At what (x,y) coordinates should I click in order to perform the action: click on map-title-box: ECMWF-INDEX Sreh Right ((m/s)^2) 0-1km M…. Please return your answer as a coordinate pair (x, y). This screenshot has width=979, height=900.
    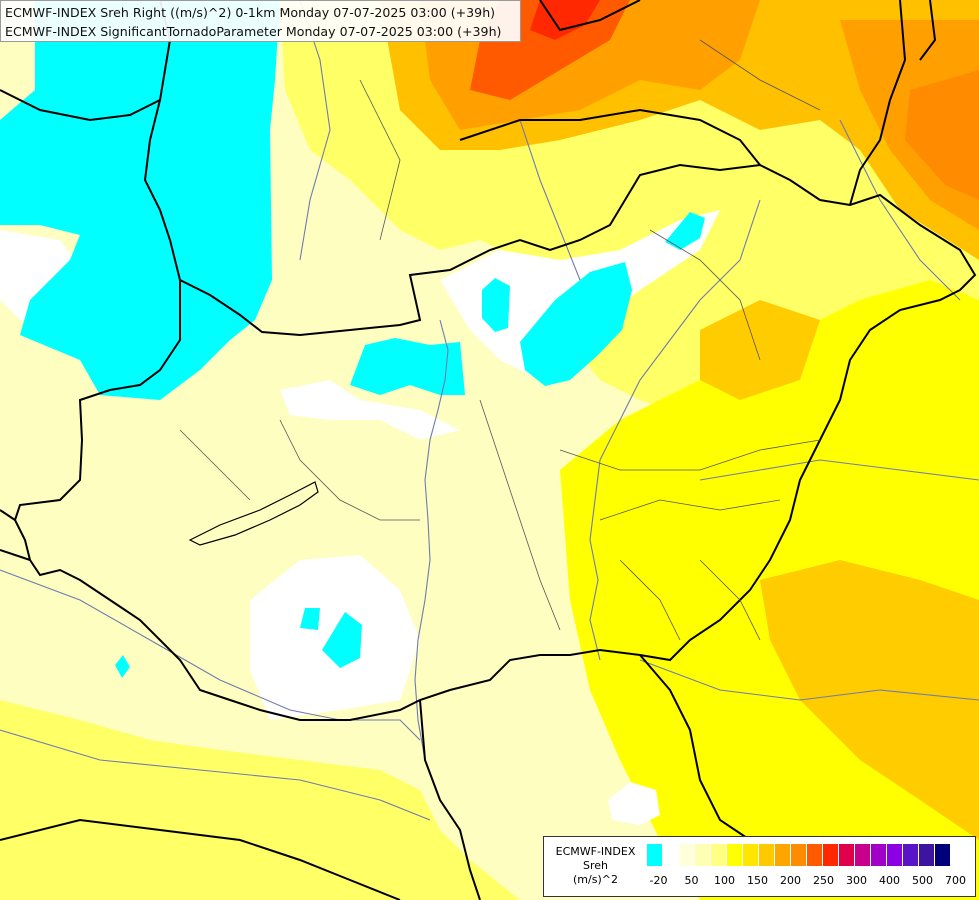
    Looking at the image, I should click on (260, 21).